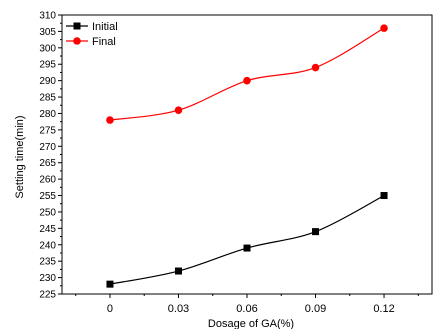 Image resolution: width=433 pixels, height=334 pixels. What do you see at coordinates (47, 262) in the screenshot?
I see `y-tick-label: 235` at bounding box center [47, 262].